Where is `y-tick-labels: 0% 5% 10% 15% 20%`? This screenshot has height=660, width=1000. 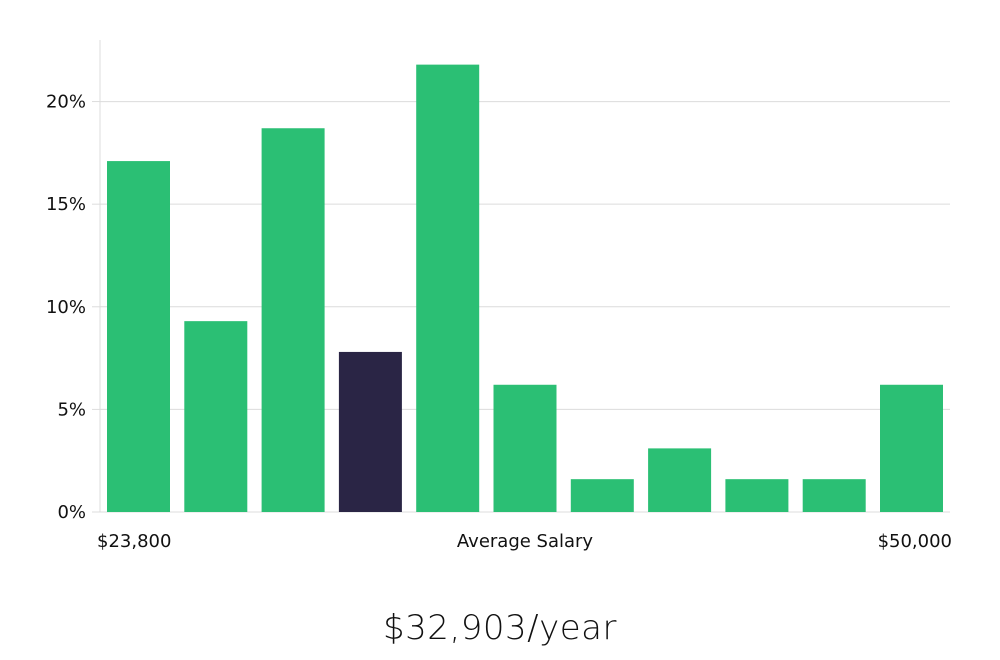 y-tick-labels: 0% 5% 10% 15% 20% is located at coordinates (66, 307).